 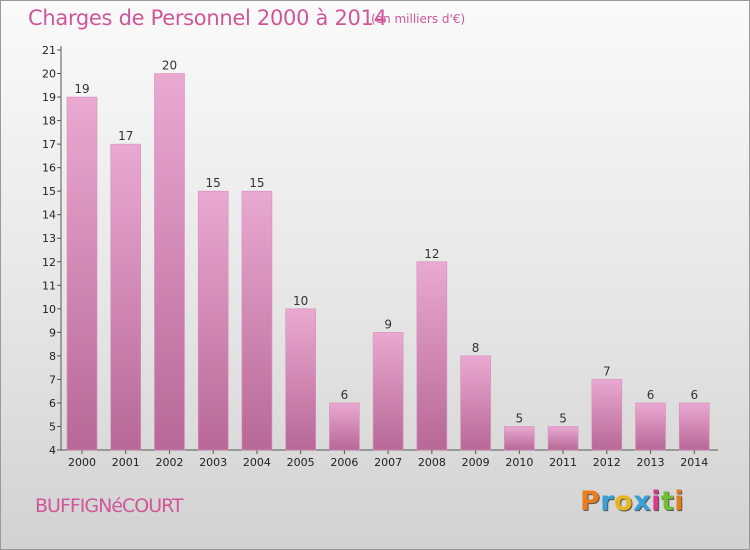 I want to click on bar-2002, so click(x=169, y=262).